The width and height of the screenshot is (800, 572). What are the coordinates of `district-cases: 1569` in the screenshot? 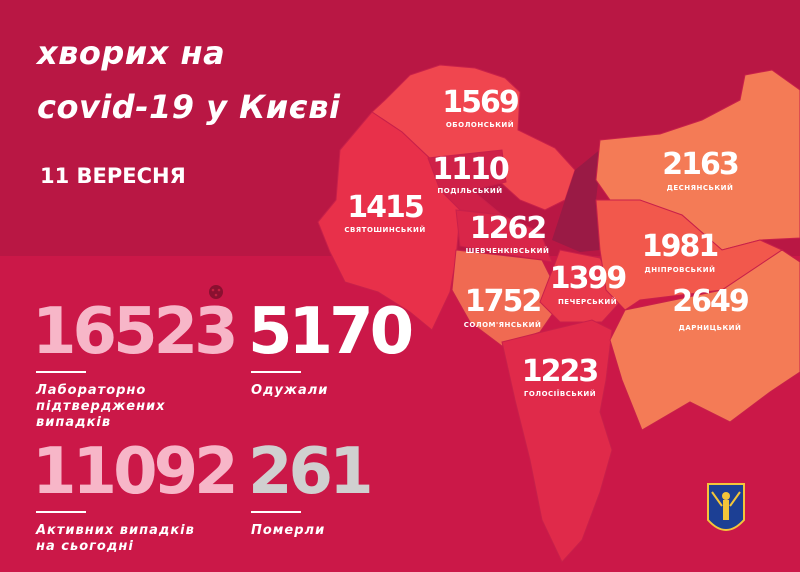 It's located at (481, 102).